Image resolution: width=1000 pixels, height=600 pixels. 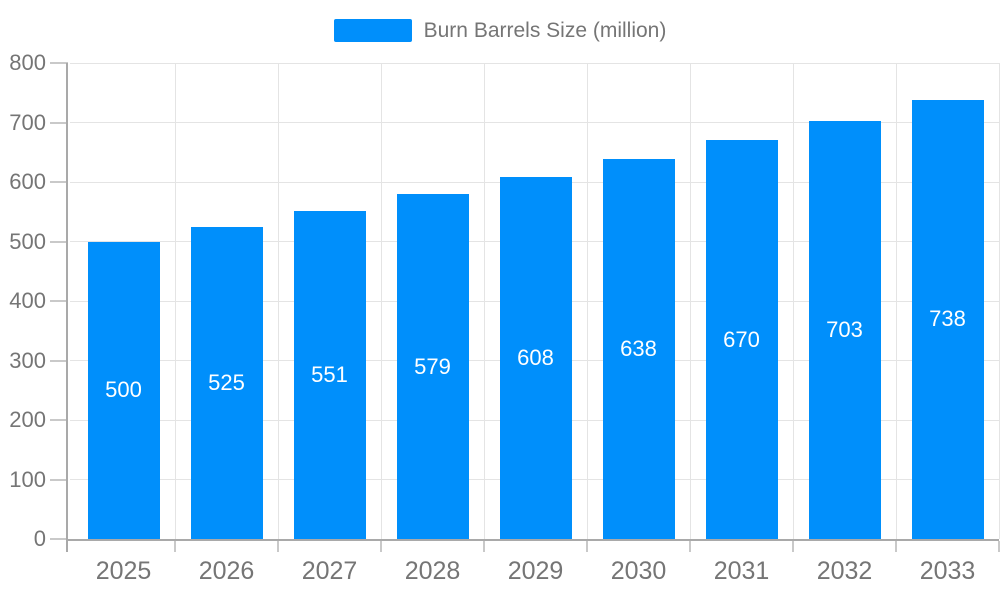 I want to click on bar-2025, so click(x=123, y=390).